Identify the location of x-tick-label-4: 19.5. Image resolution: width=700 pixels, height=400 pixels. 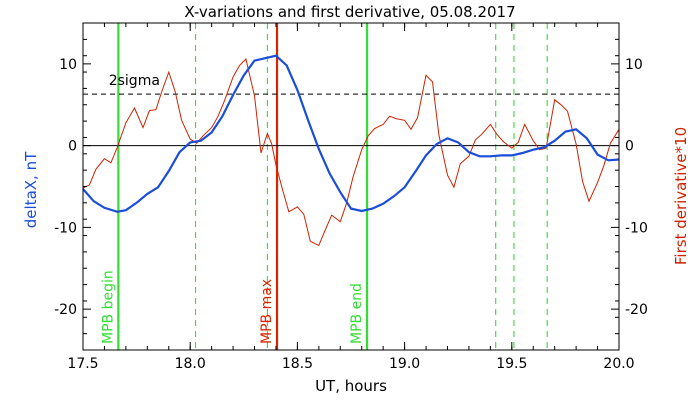
(511, 364).